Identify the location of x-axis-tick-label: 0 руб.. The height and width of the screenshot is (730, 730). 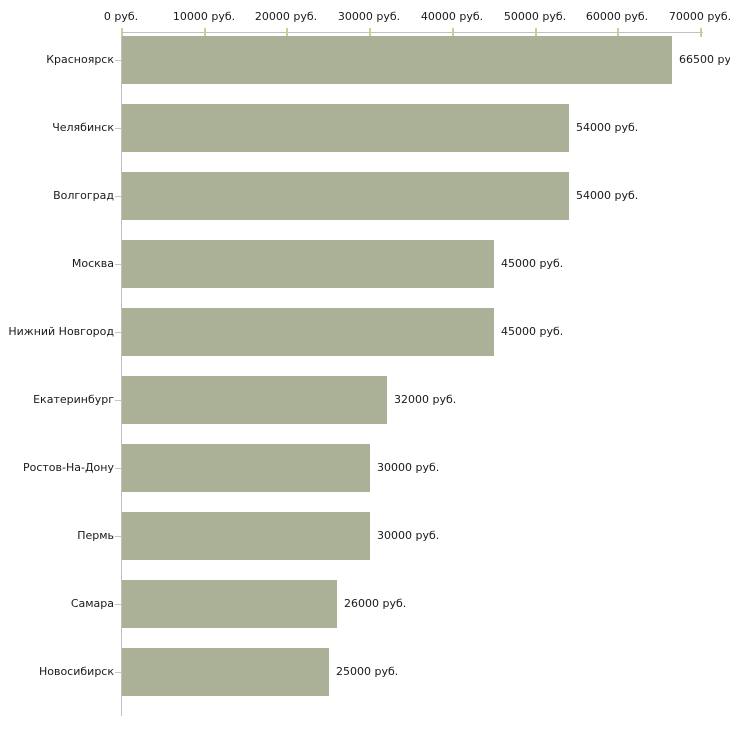
(121, 16).